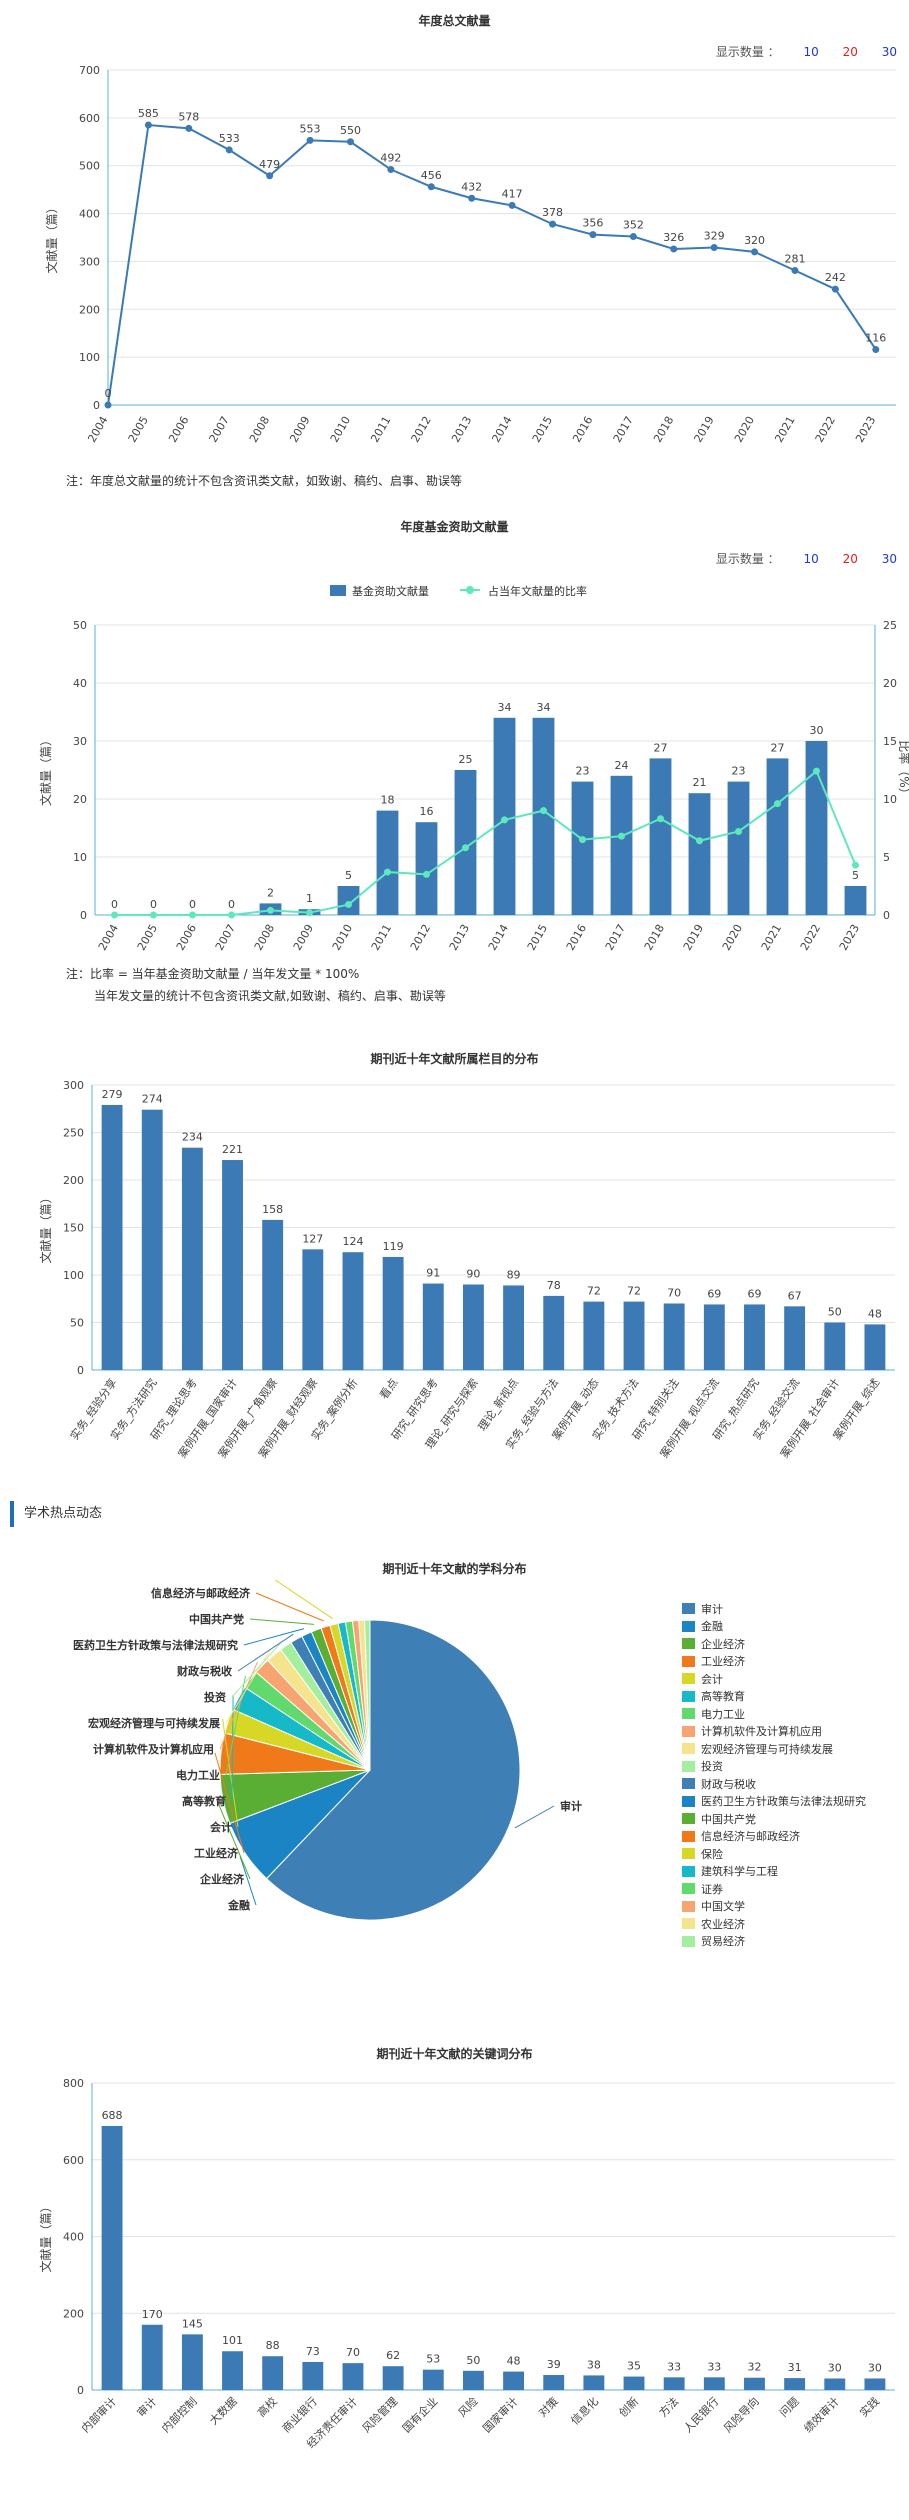 The height and width of the screenshot is (2520, 909). I want to click on legend-item: 投资, so click(774, 1767).